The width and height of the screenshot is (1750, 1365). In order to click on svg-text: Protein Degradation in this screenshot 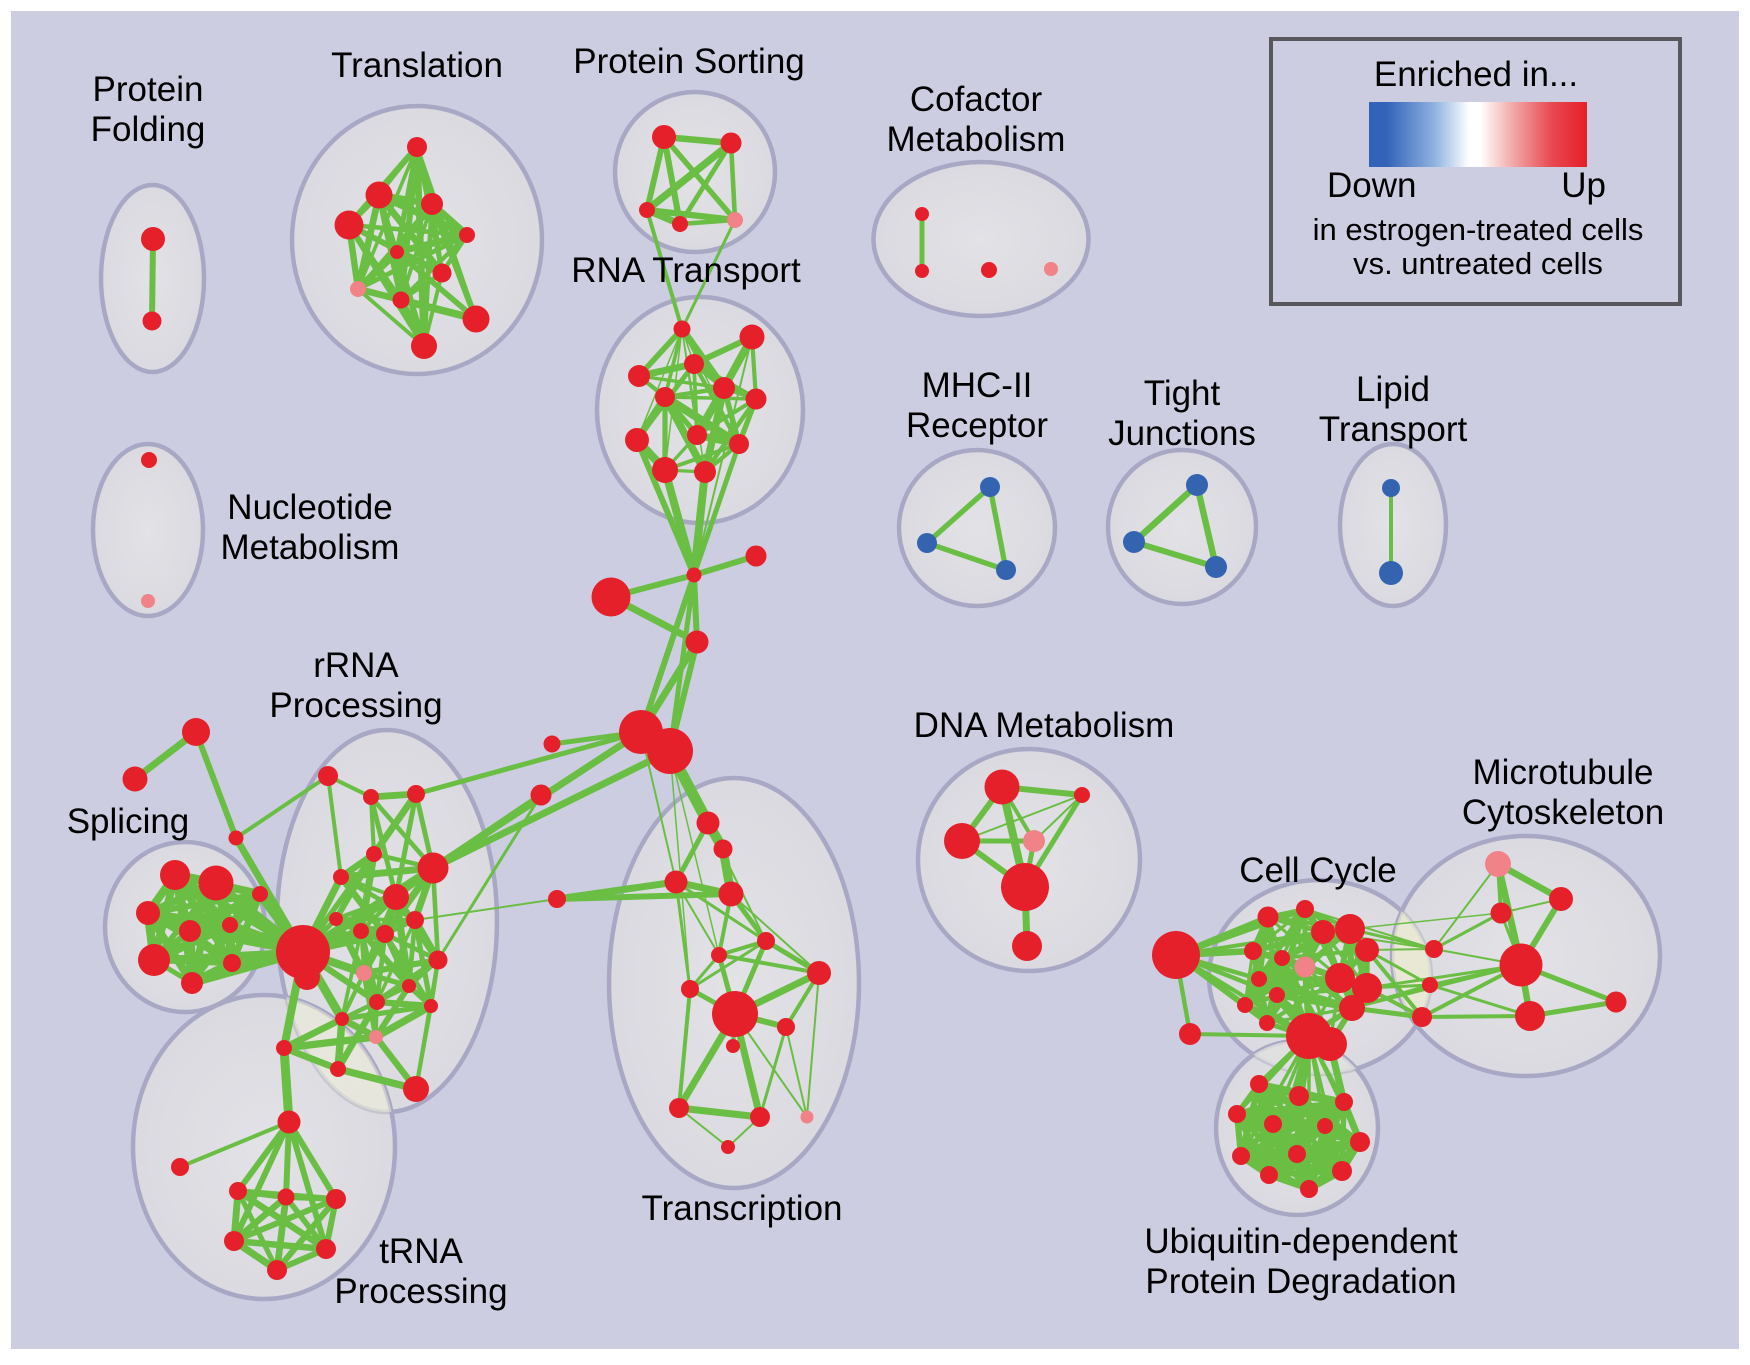, I will do `click(1300, 1281)`.